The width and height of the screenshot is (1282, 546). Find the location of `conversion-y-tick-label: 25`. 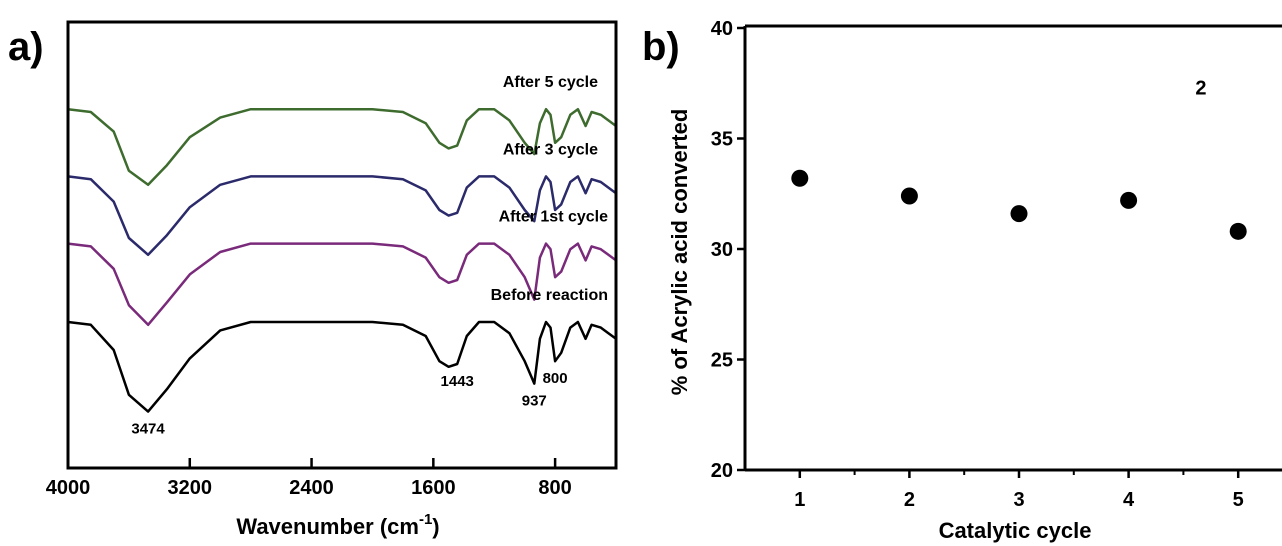

conversion-y-tick-label: 25 is located at coordinates (722, 361).